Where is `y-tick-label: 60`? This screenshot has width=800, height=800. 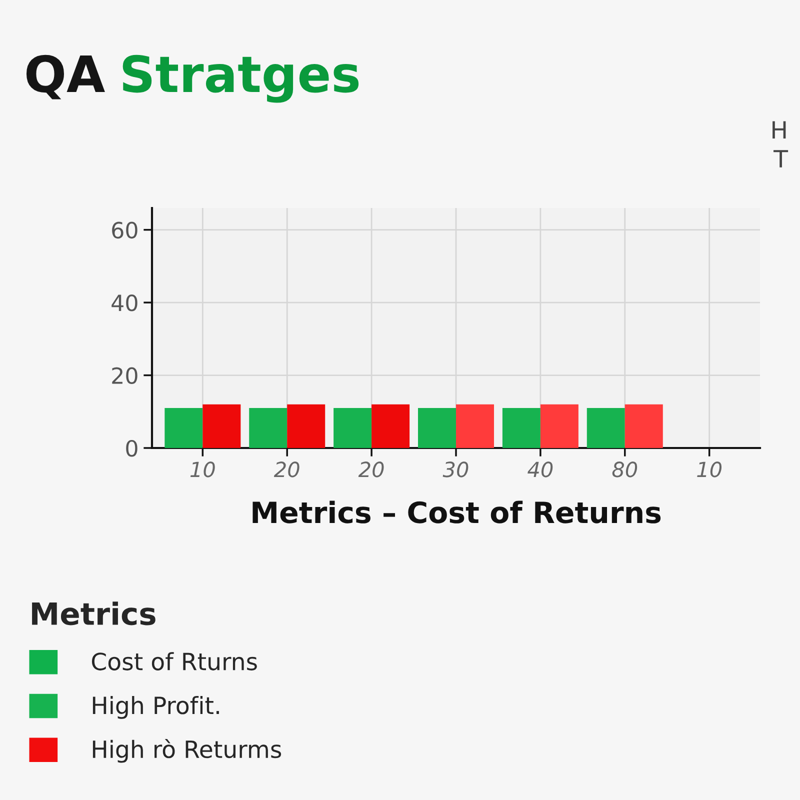 y-tick-label: 60 is located at coordinates (125, 230).